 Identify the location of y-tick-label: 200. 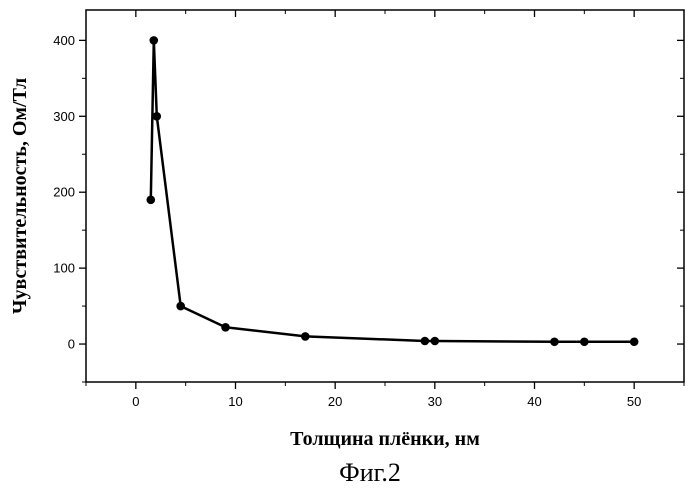
(64, 192).